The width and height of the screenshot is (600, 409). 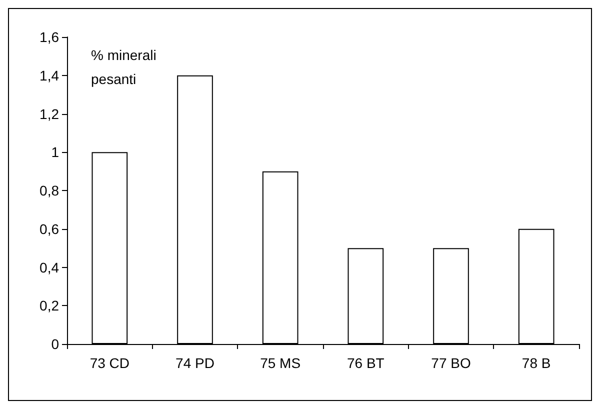 What do you see at coordinates (365, 363) in the screenshot?
I see `x-tick-label: 76 BT` at bounding box center [365, 363].